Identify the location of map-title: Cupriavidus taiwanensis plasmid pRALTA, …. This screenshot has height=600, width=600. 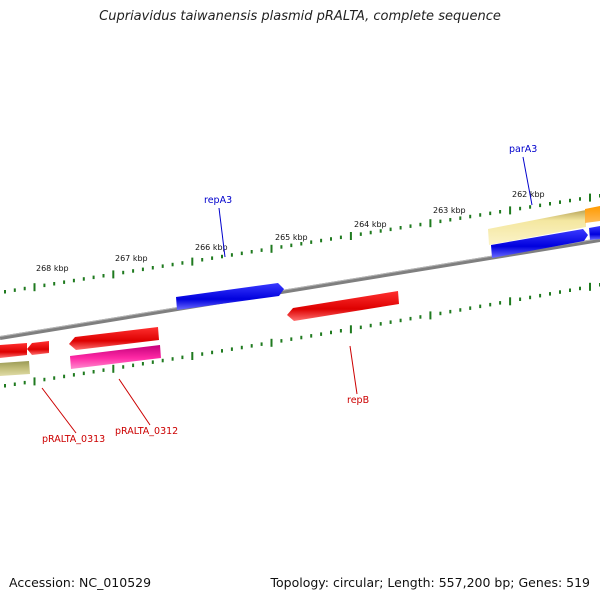
(300, 16).